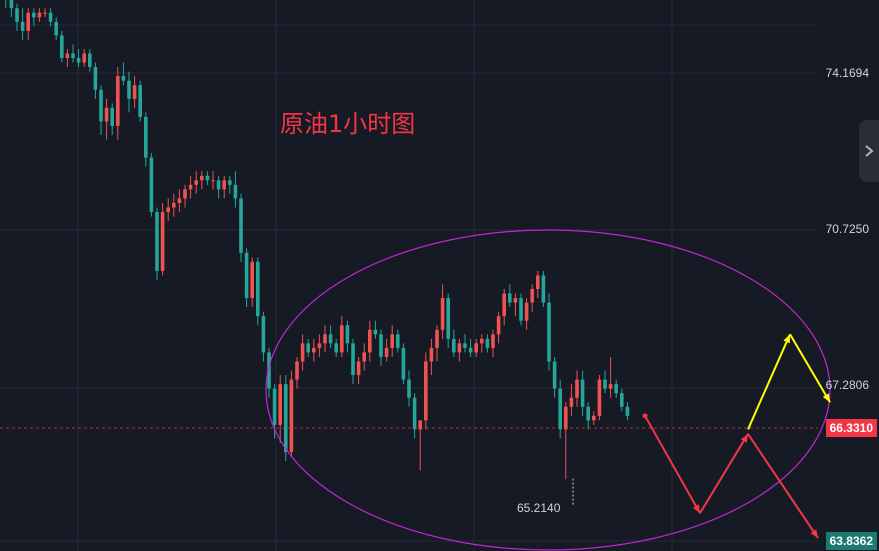 Image resolution: width=879 pixels, height=551 pixels. I want to click on yellow-projection-segment, so click(810, 368).